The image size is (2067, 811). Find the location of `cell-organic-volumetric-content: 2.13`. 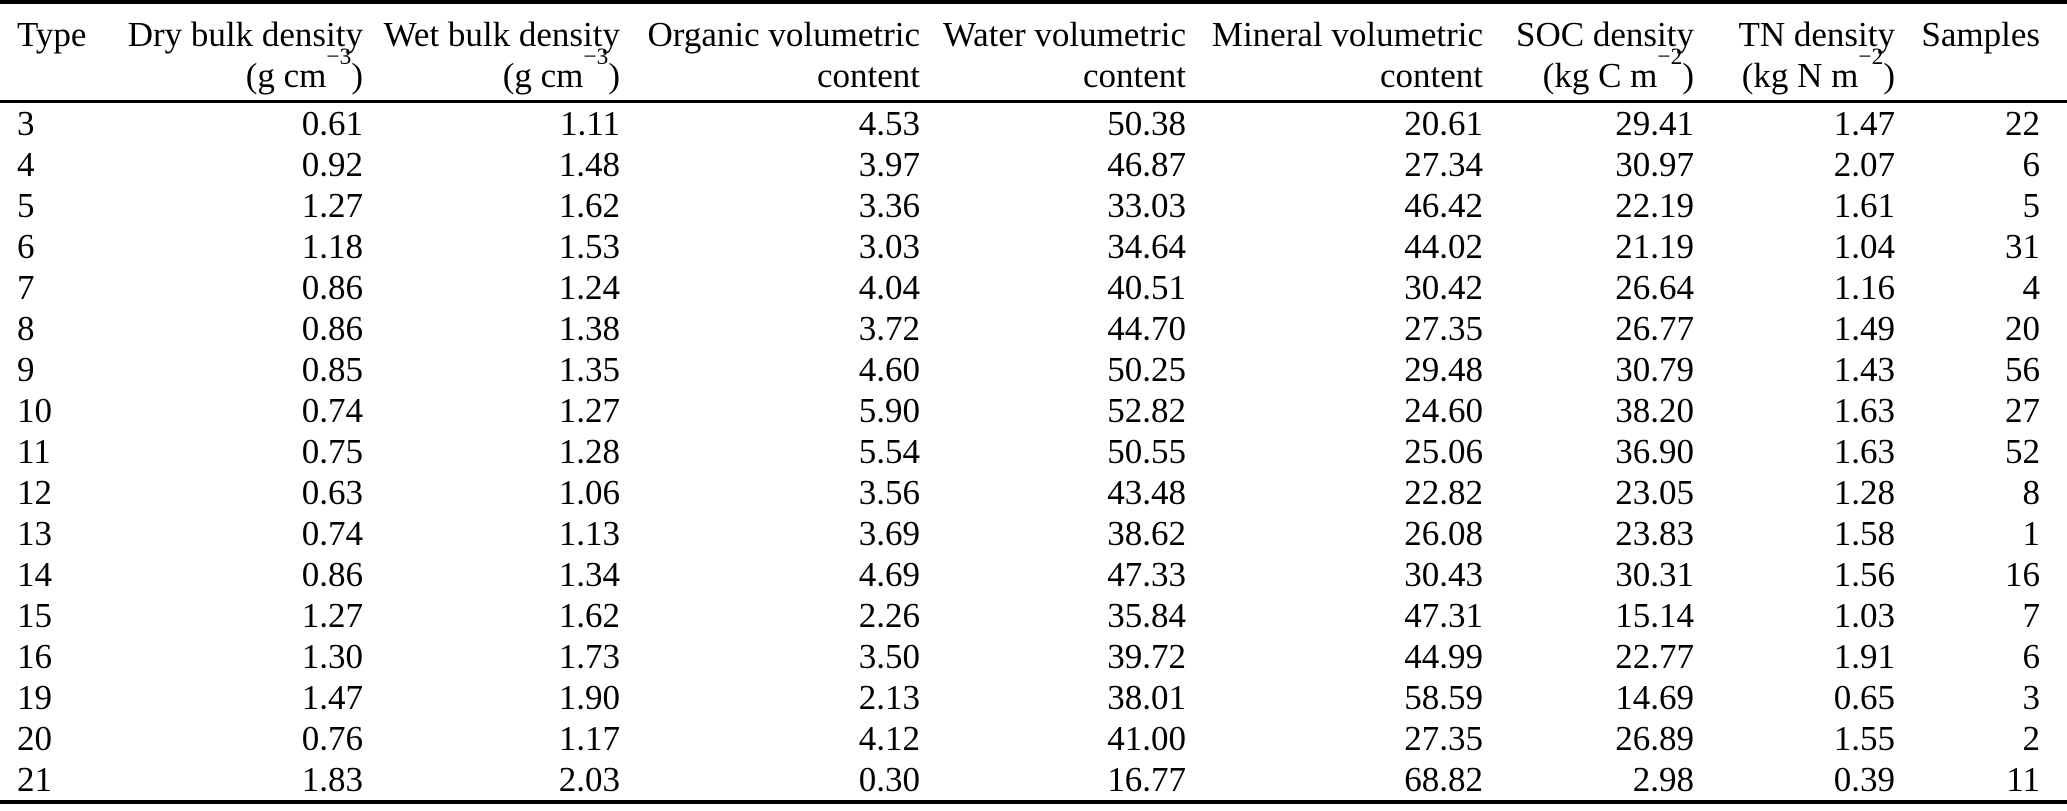

cell-organic-volumetric-content: 2.13 is located at coordinates (889, 697).